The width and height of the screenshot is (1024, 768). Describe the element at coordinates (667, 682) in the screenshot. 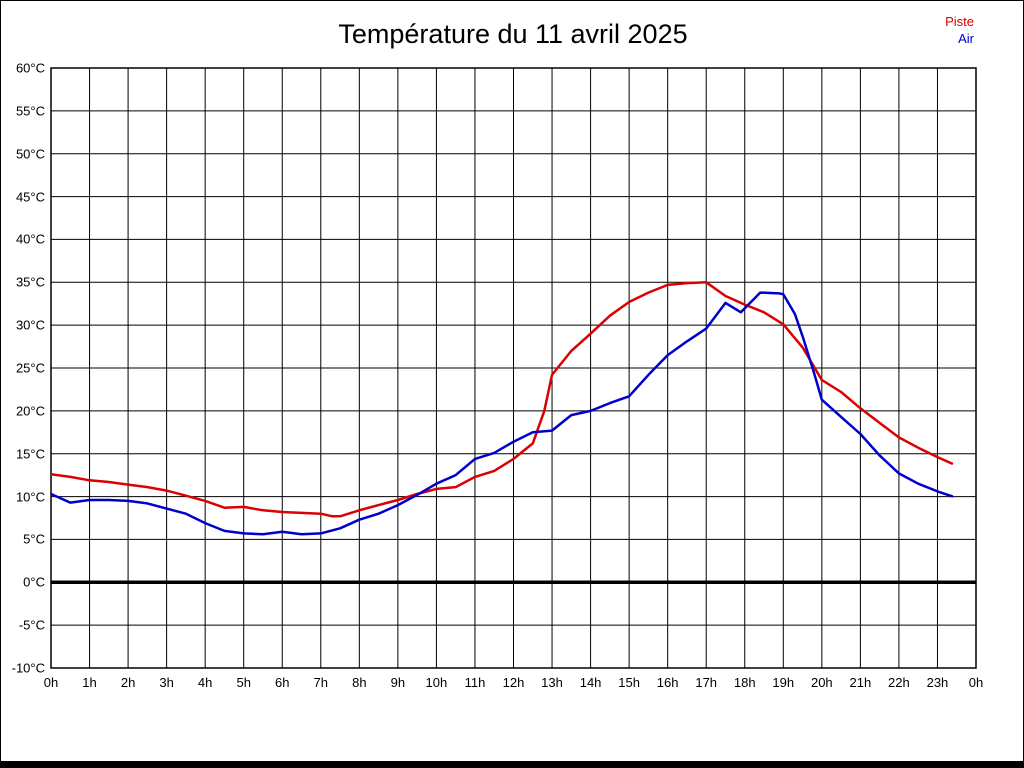

I see `x-axis-tick-label: 16h` at that location.